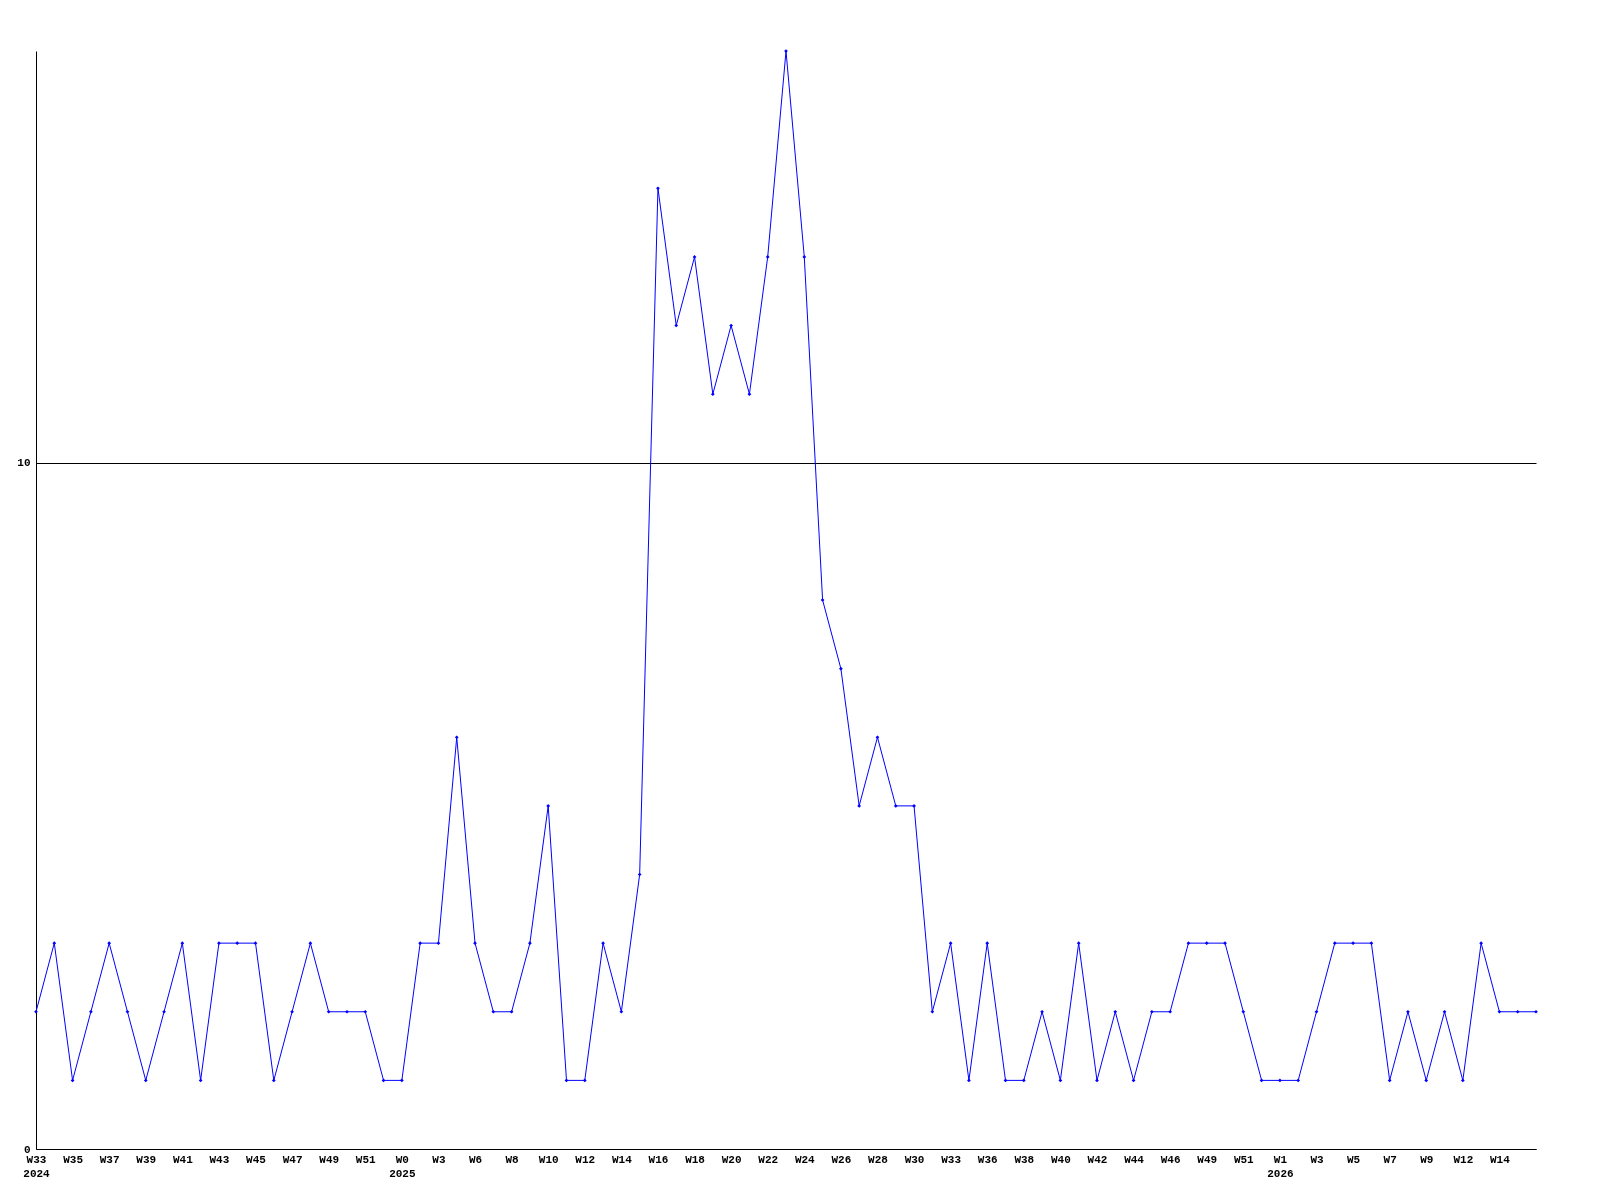 The width and height of the screenshot is (1600, 1200). What do you see at coordinates (878, 1159) in the screenshot?
I see `x-tick-label: W28` at bounding box center [878, 1159].